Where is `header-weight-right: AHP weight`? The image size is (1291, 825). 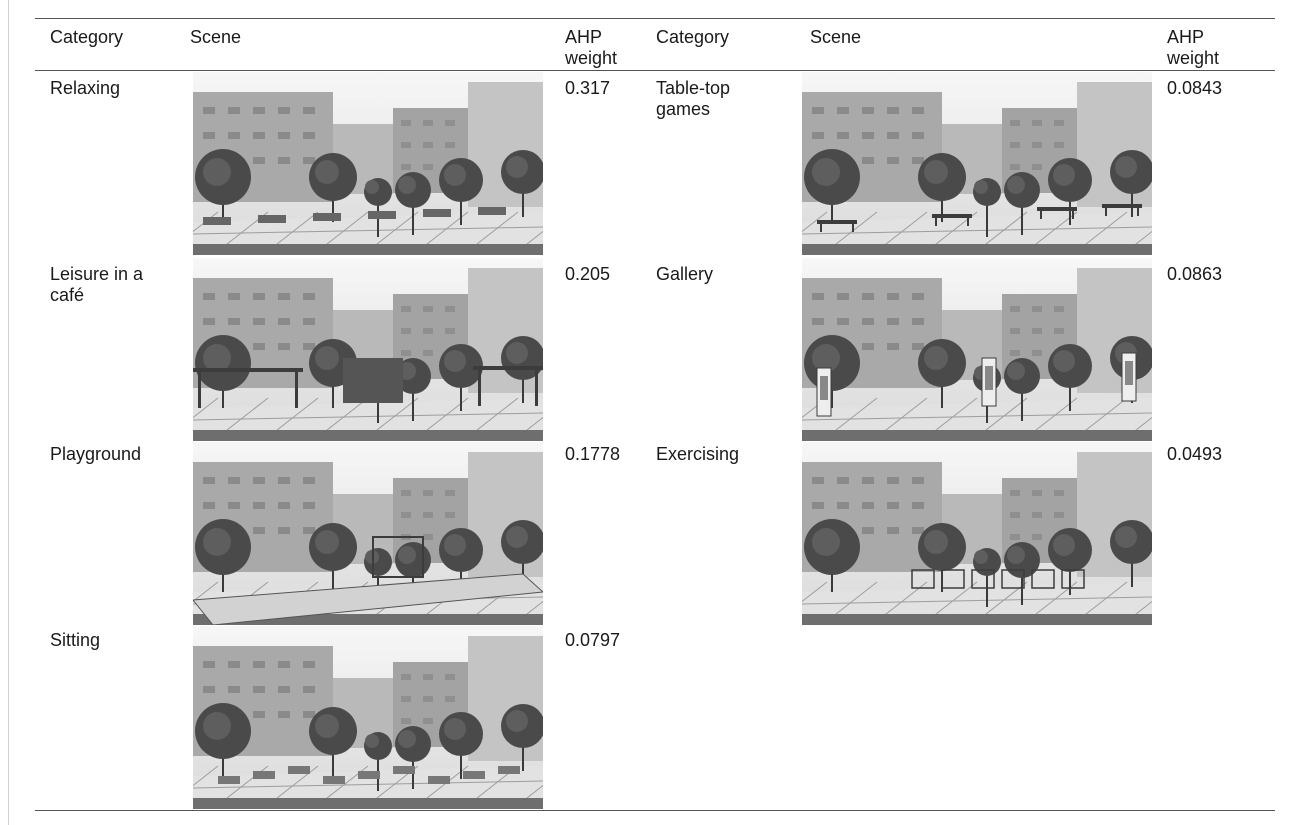
header-weight-right: AHP weight is located at coordinates (1193, 47).